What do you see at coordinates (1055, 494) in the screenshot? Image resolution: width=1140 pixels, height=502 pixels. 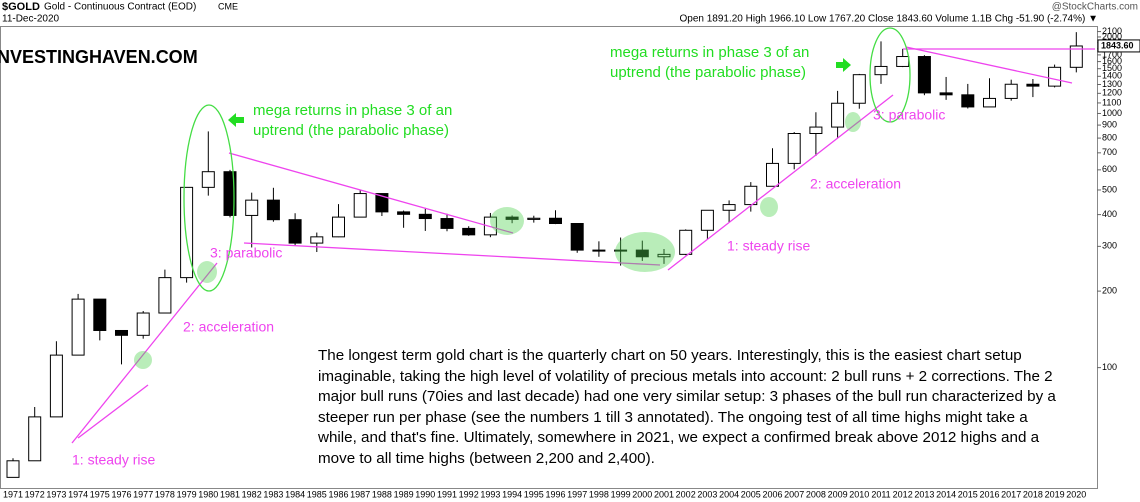 I see `x-tick-label: 2019` at bounding box center [1055, 494].